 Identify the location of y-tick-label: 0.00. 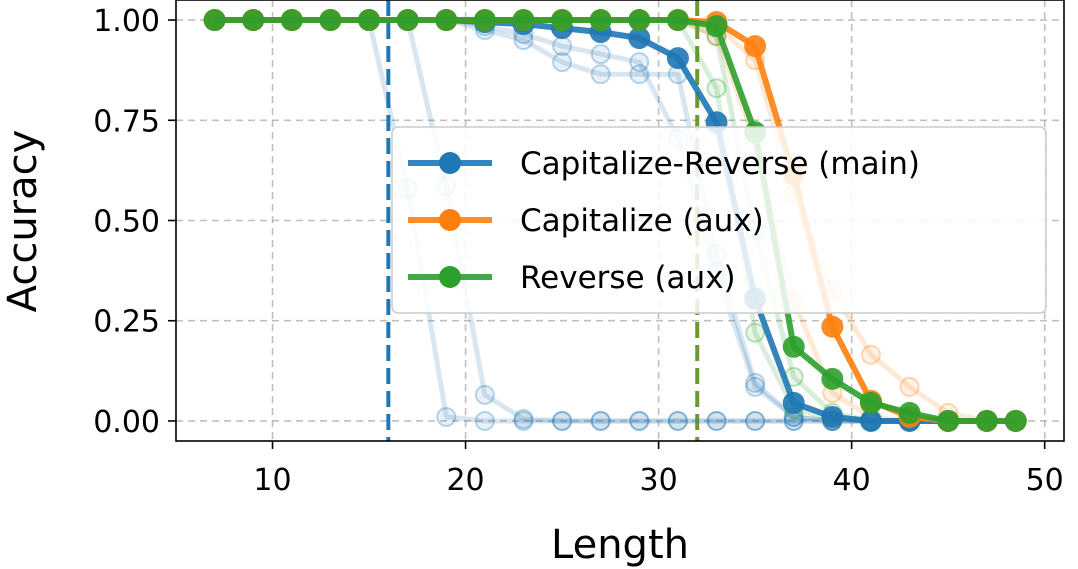
(126, 422).